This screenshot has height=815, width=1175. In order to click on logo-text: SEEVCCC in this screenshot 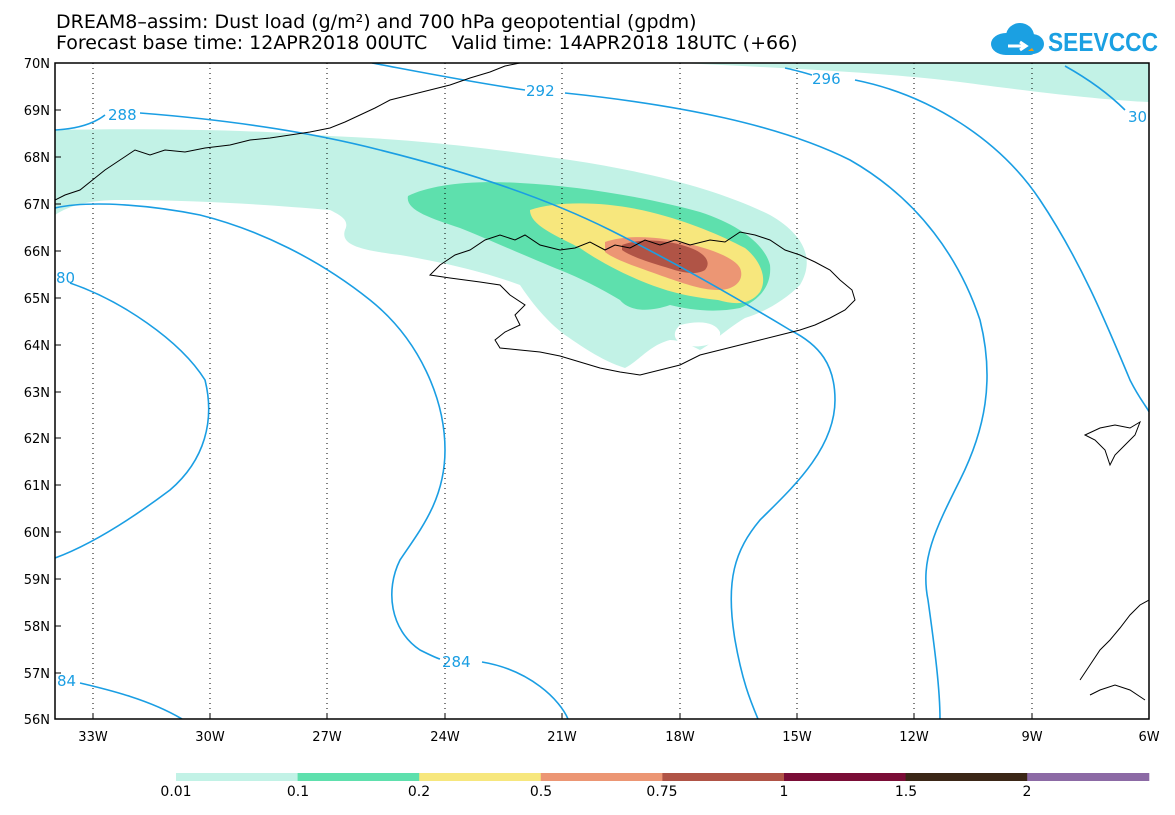, I will do `click(1103, 42)`.